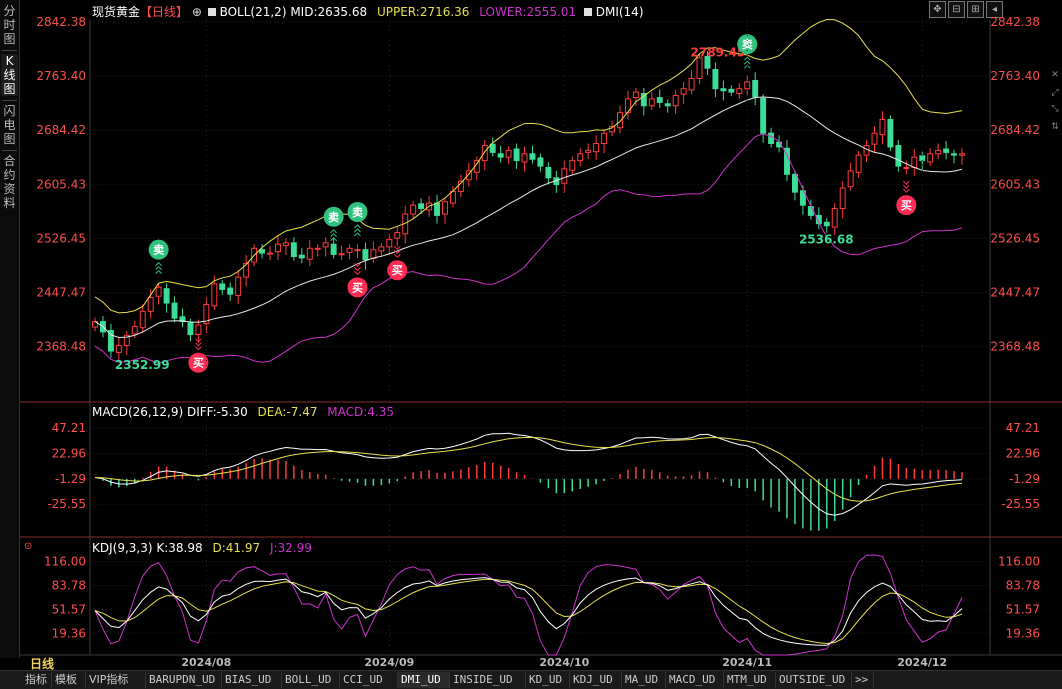 The height and width of the screenshot is (689, 1062). What do you see at coordinates (1023, 586) in the screenshot?
I see `kdj-axis-tick-right: 83.78` at bounding box center [1023, 586].